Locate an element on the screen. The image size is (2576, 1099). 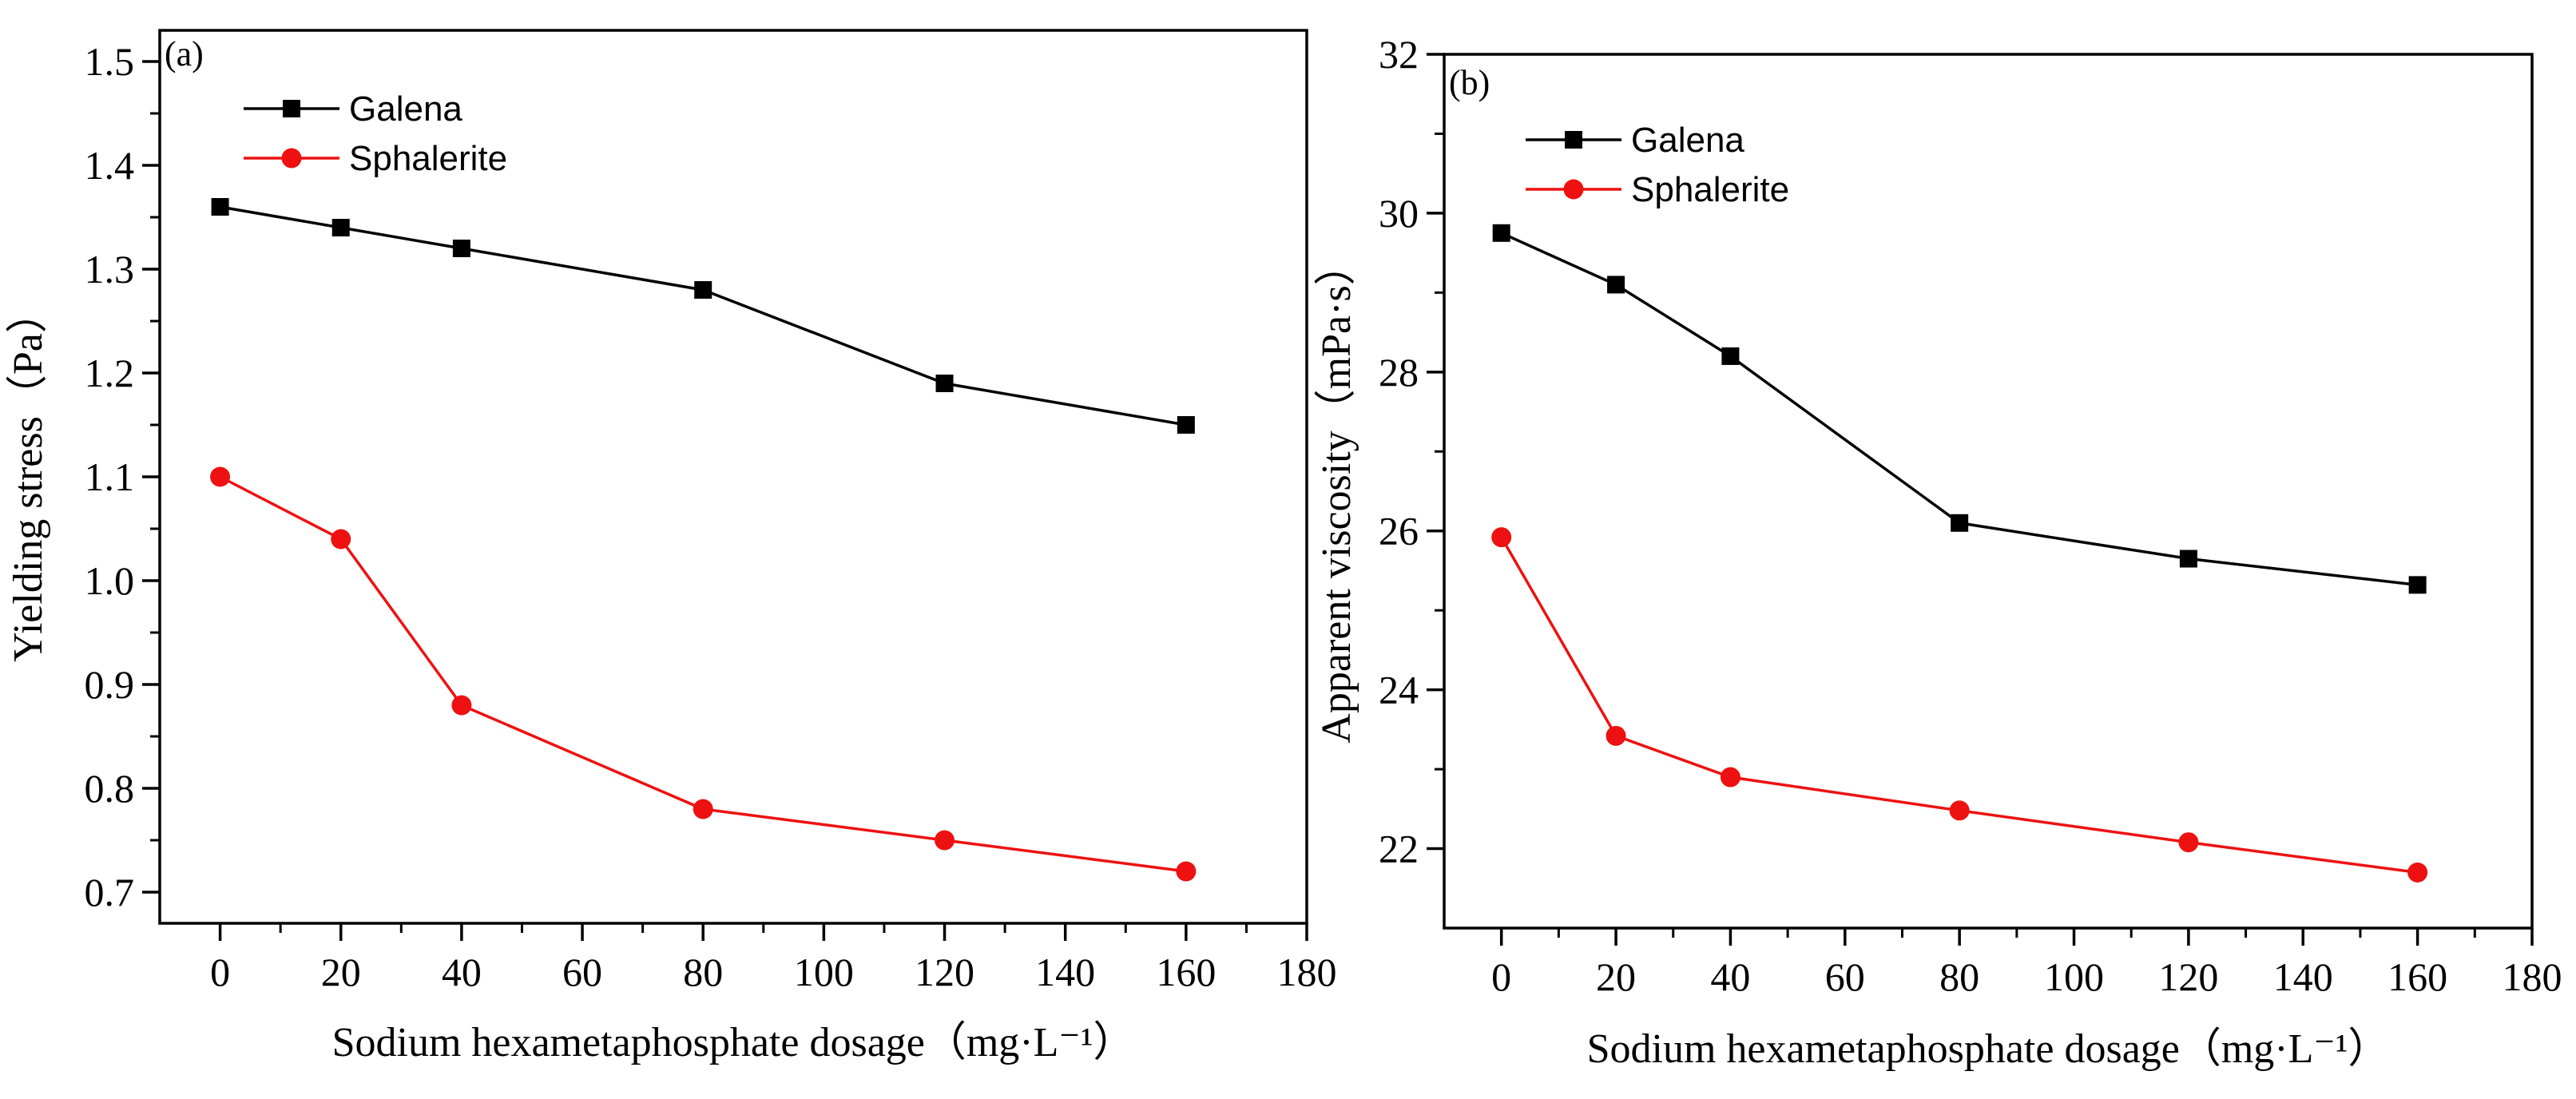
y-tick-label: 22 is located at coordinates (1399, 849).